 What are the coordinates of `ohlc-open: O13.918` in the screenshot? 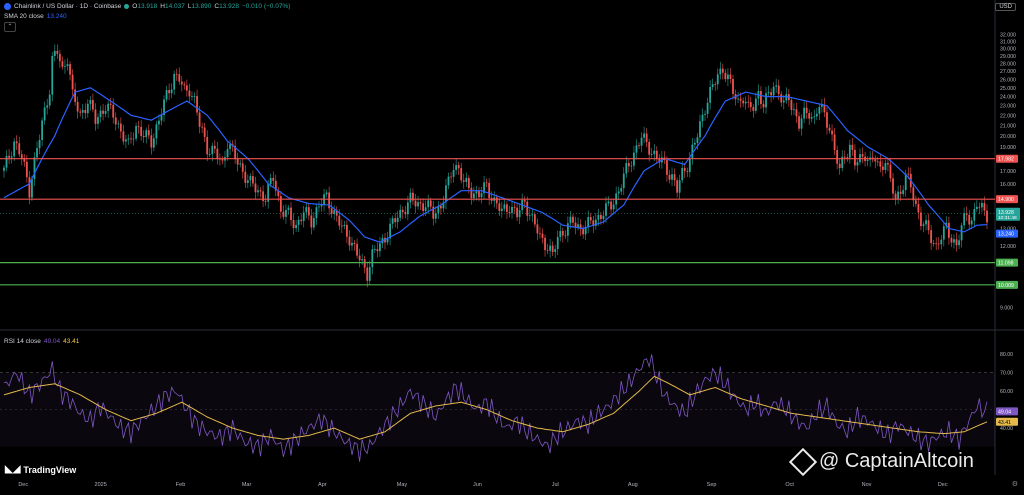 It's located at (145, 6).